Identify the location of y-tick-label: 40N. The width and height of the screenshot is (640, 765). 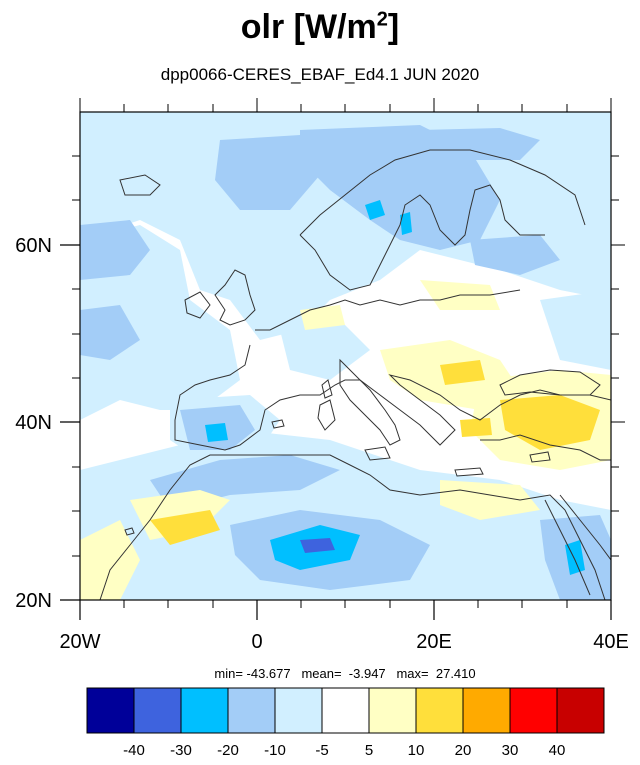
(33, 423).